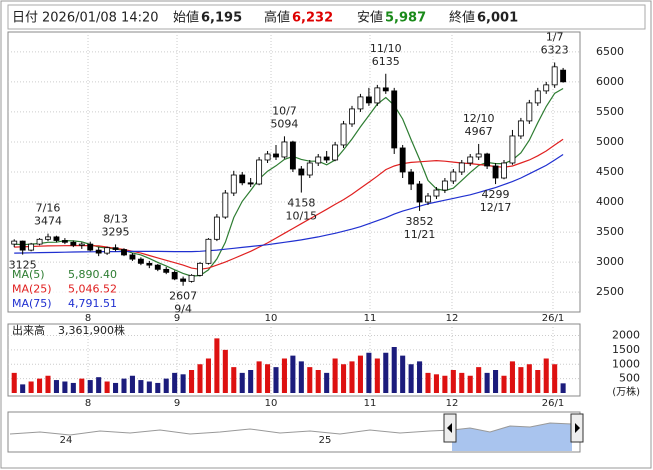  What do you see at coordinates (92, 274) in the screenshot?
I see `legend-value: 5,890.40` at bounding box center [92, 274].